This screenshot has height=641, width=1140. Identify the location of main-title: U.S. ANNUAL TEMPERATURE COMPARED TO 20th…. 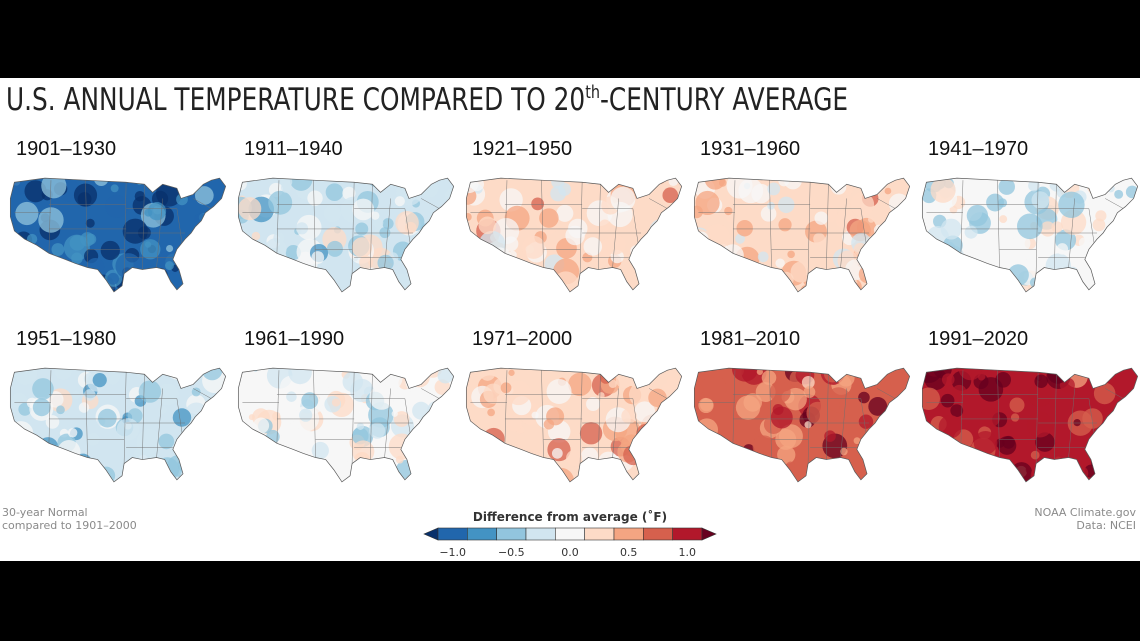
(427, 100).